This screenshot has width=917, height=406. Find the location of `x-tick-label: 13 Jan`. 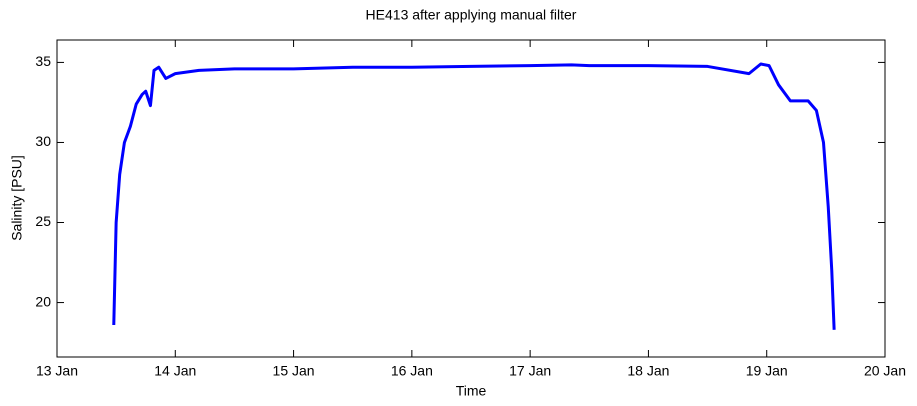

x-tick-label: 13 Jan is located at coordinates (57, 371).